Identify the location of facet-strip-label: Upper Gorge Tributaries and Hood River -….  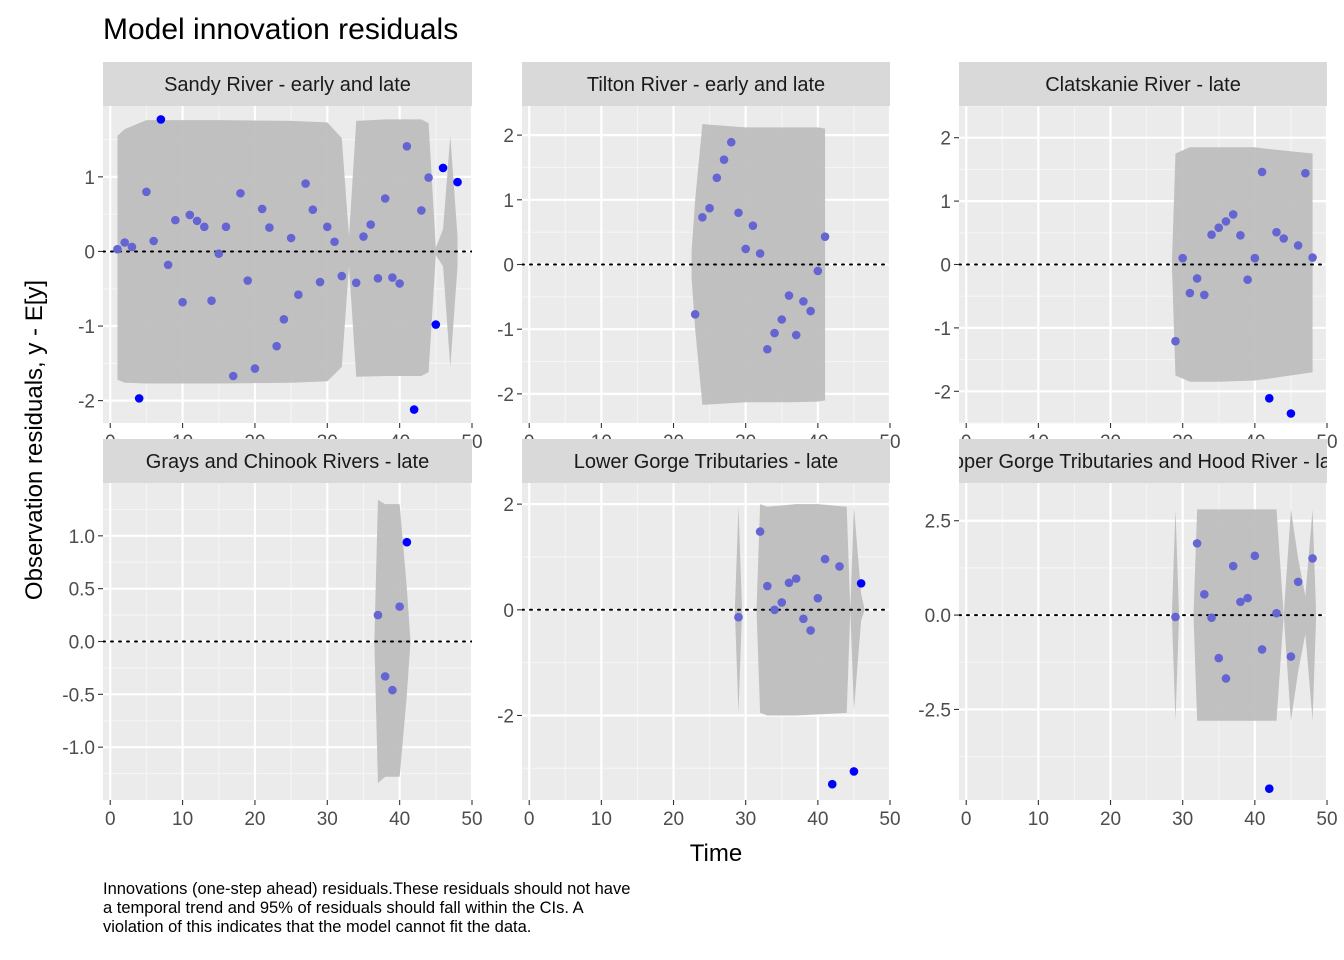
(1141, 462).